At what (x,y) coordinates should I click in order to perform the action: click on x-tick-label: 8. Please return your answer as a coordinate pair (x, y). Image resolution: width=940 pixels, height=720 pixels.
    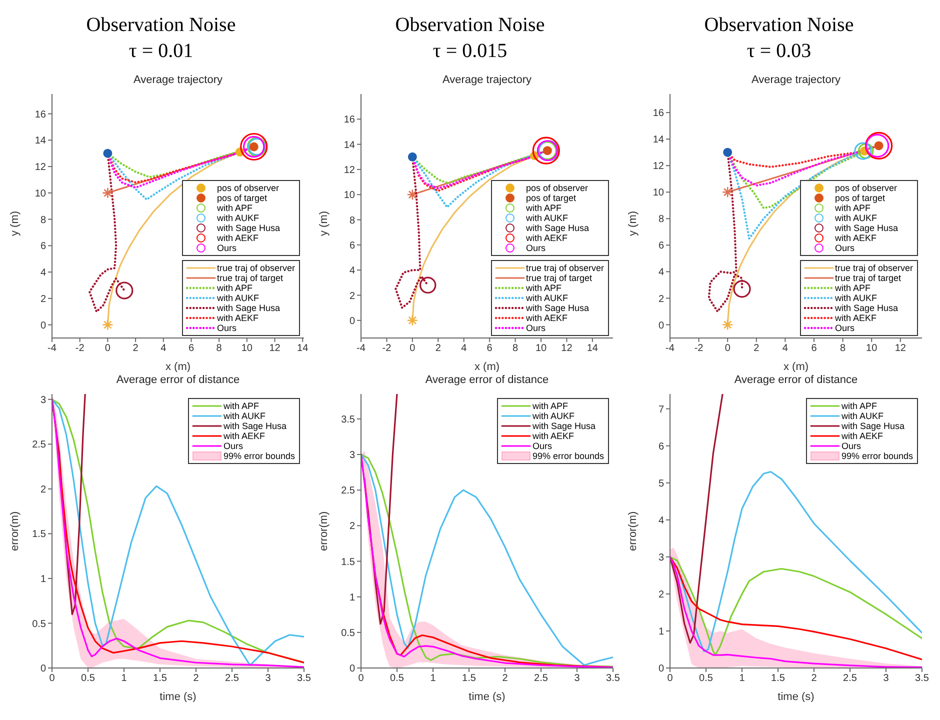
    Looking at the image, I should click on (219, 348).